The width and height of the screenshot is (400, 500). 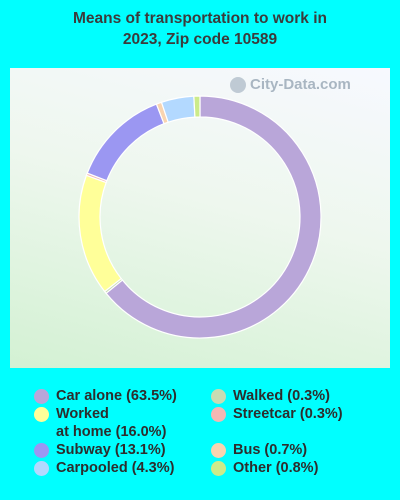 What do you see at coordinates (116, 396) in the screenshot?
I see `legend-label: Car alone (63.5%)` at bounding box center [116, 396].